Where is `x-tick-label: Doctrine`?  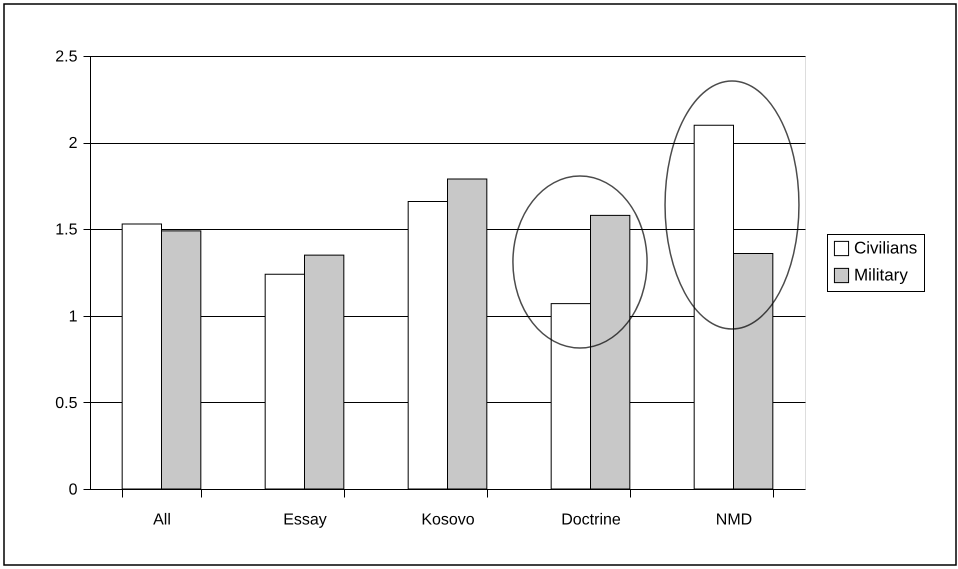 x-tick-label: Doctrine is located at coordinates (591, 520).